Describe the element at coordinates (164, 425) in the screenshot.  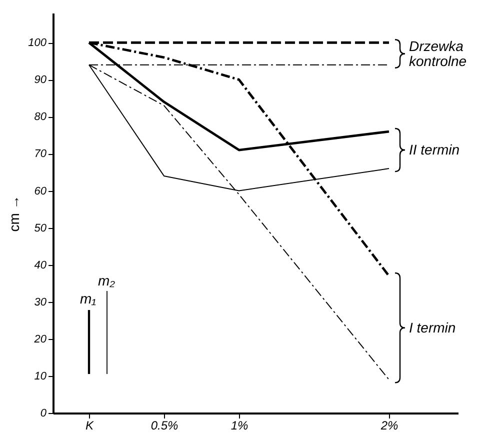
I see `x-tick-label: 0.5%` at that location.